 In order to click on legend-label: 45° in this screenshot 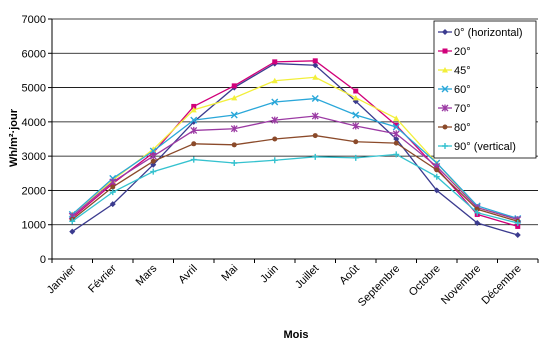, I will do `click(462, 71)`.